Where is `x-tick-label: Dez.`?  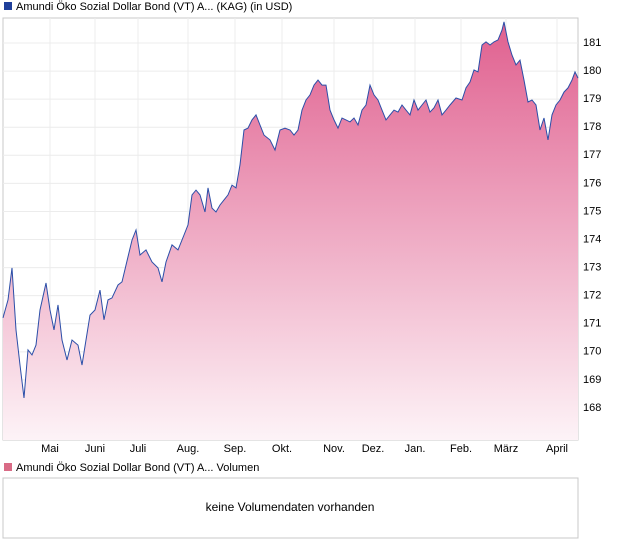 x-tick-label: Dez. is located at coordinates (373, 449).